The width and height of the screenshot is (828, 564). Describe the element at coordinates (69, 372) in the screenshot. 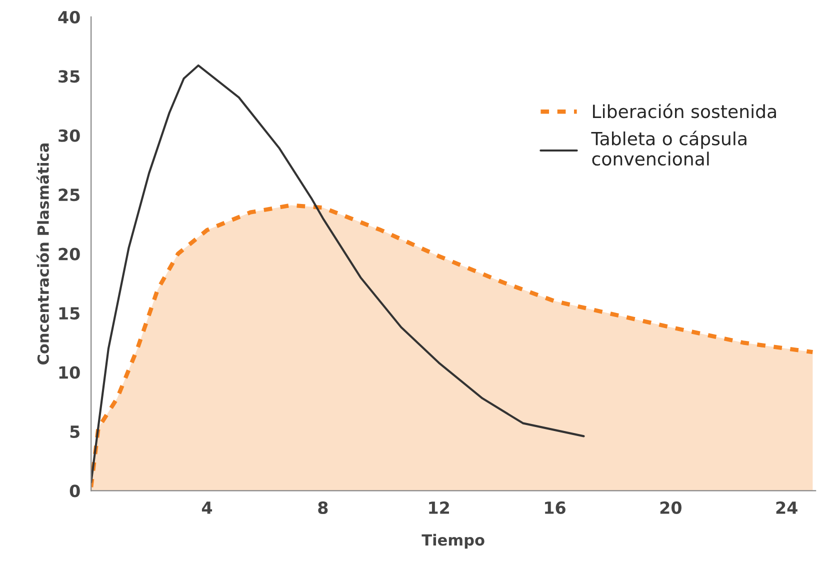

I see `y-tick-label: 10` at that location.